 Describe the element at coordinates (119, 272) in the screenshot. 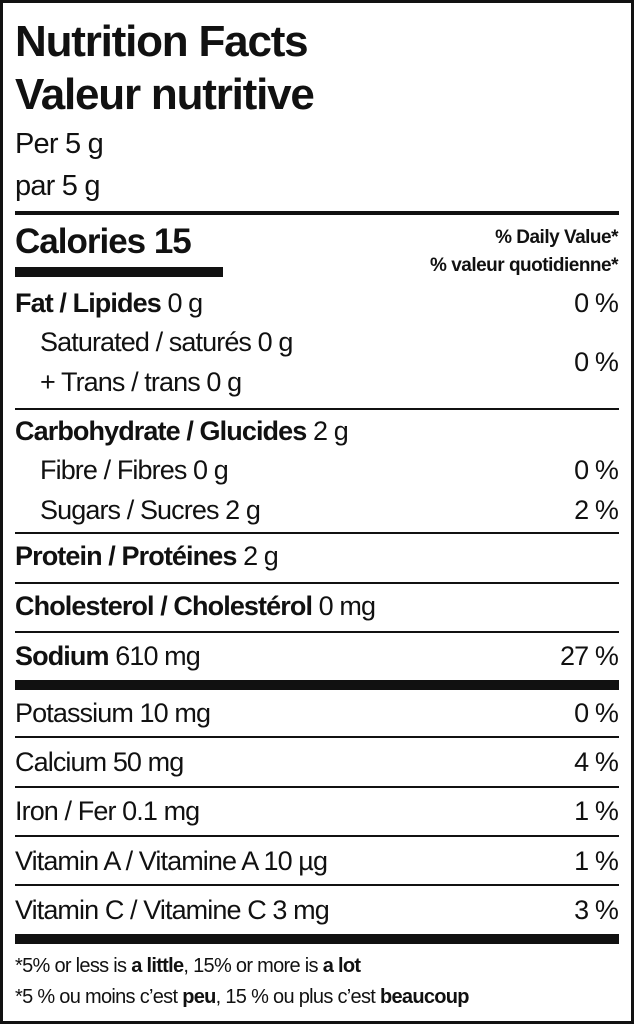

I see `calories-bar` at that location.